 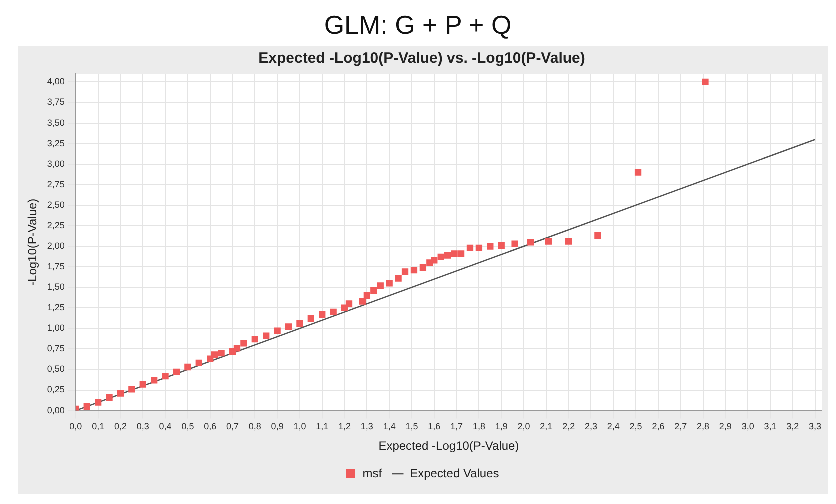 I want to click on y-axis-title: -Log10(P-Value), so click(x=33, y=242).